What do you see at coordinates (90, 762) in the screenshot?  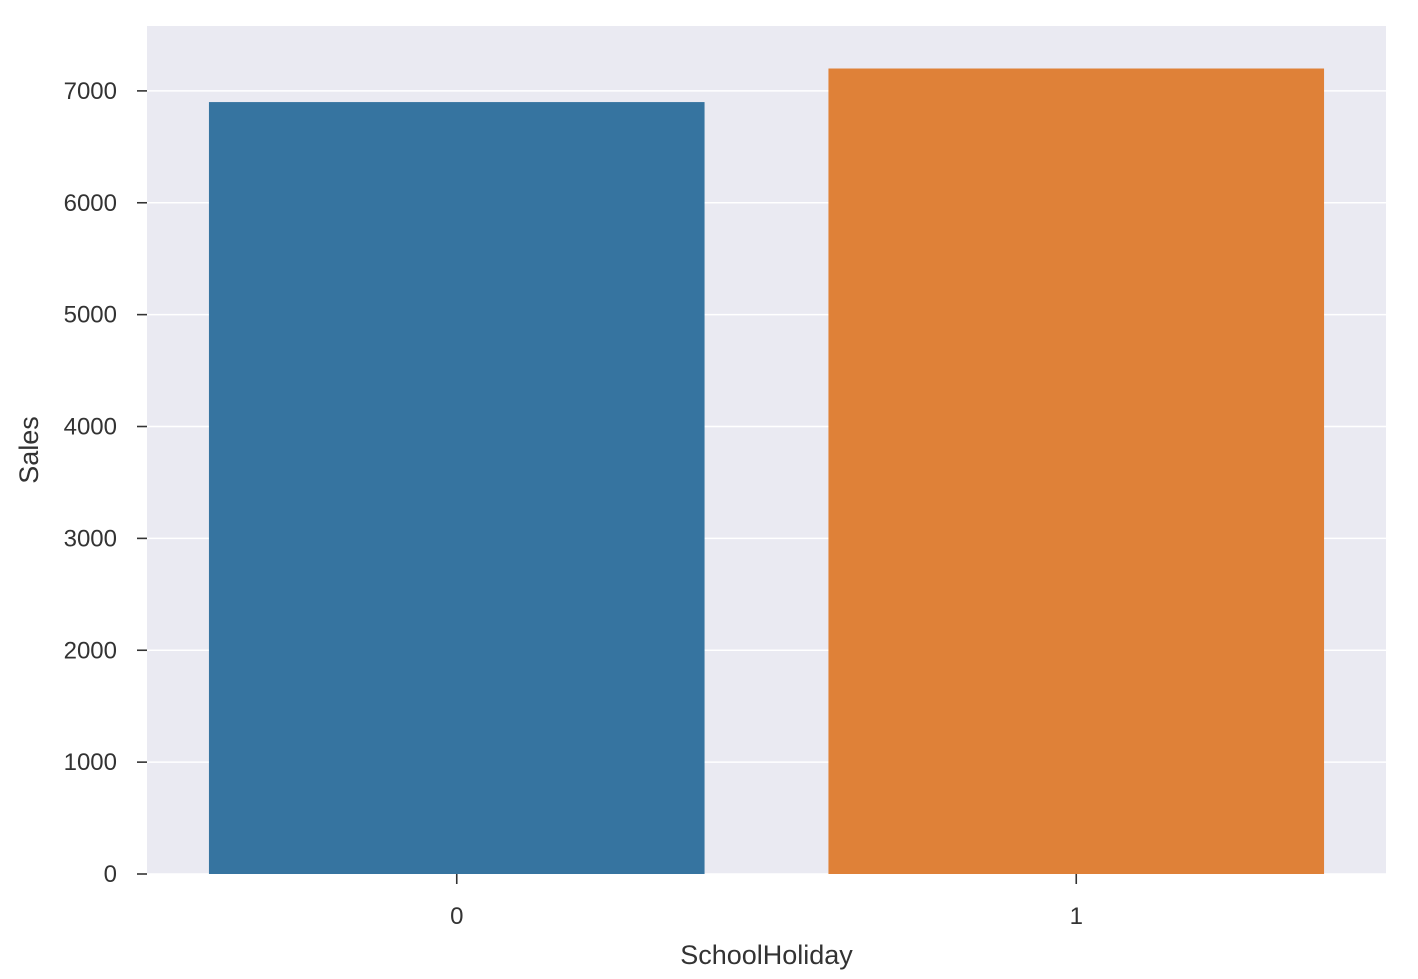 I see `y-tick-label: 1000` at bounding box center [90, 762].